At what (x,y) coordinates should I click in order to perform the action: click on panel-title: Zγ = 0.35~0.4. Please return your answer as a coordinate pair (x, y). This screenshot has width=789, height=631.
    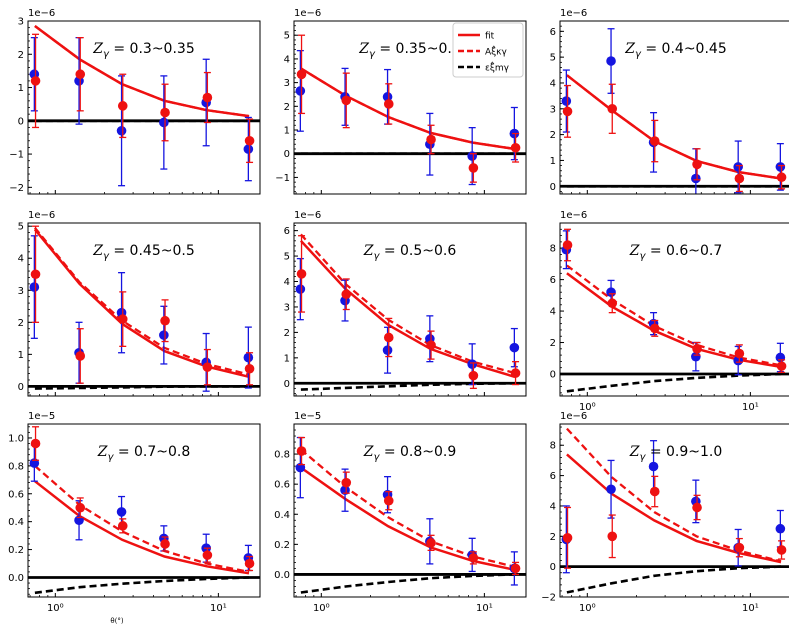
    Looking at the image, I should click on (409, 50).